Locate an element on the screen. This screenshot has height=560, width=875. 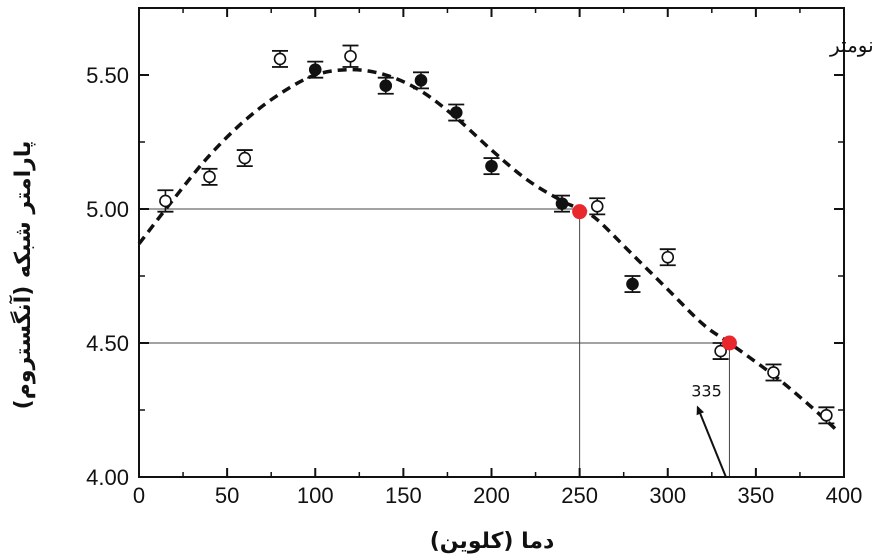
y-axis-title: پارامتر شبکه (آنگستروم) is located at coordinates (22, 275).